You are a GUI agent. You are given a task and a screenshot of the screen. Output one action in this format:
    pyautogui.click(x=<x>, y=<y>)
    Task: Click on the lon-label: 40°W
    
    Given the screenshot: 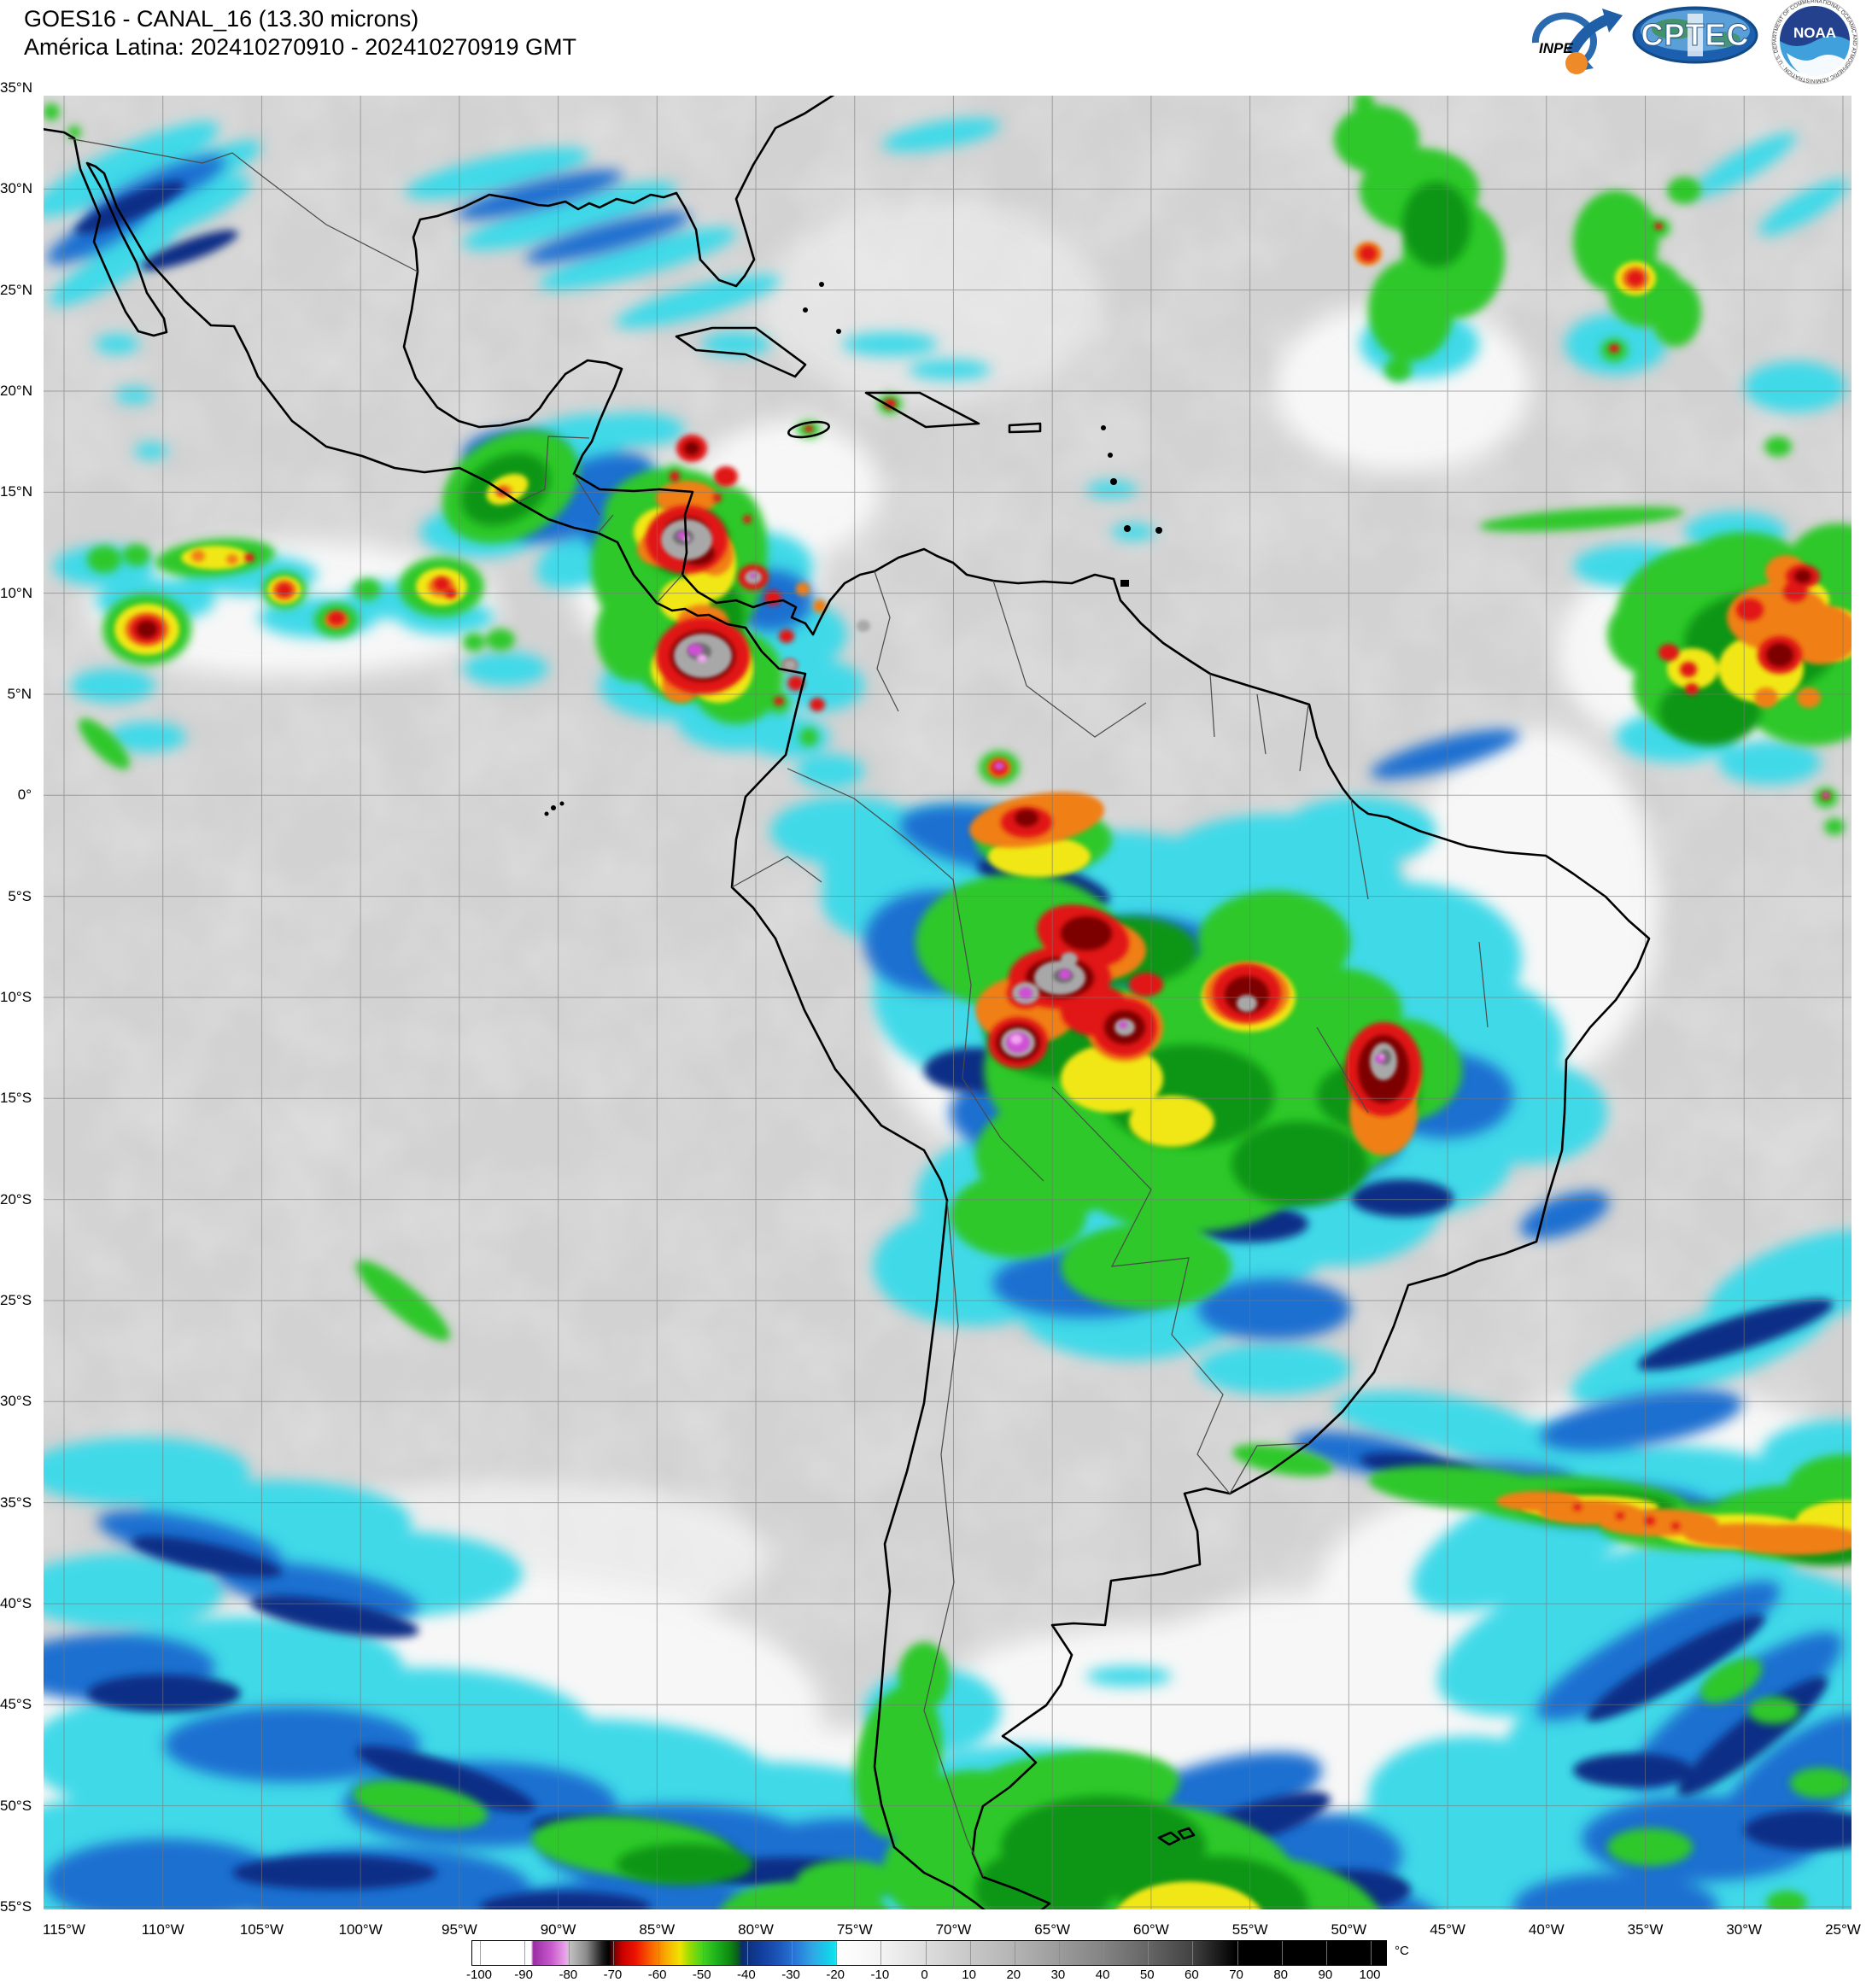 What is the action you would take?
    pyautogui.click(x=1546, y=1929)
    